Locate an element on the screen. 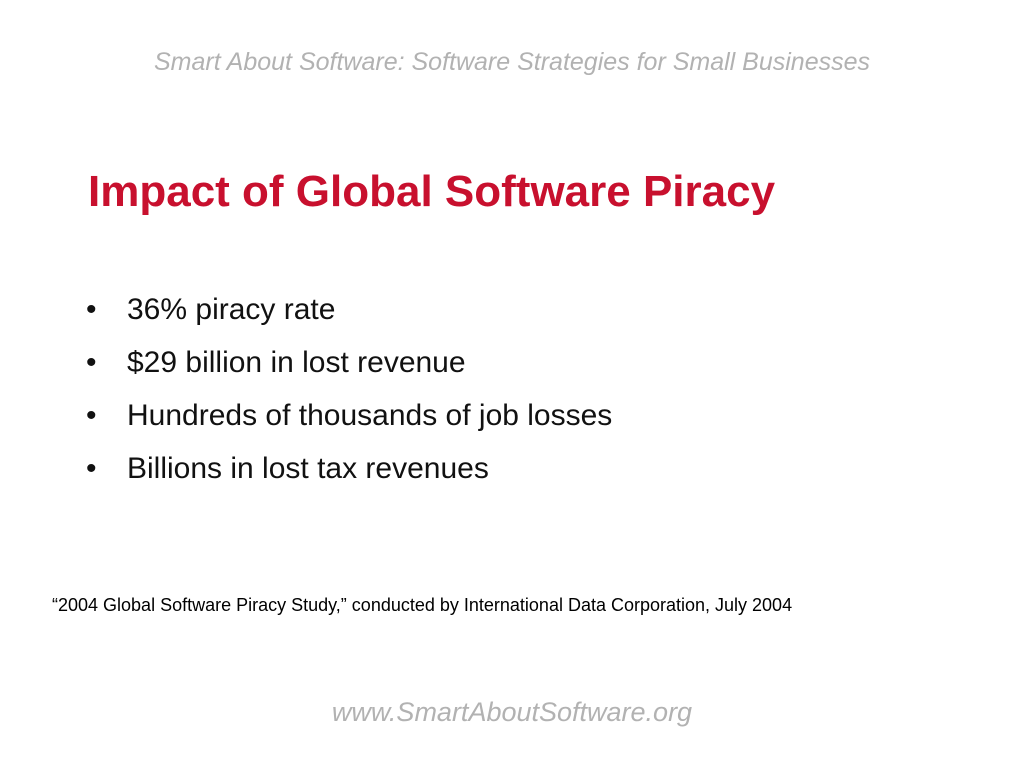 The image size is (1024, 768). bullet-text: $29 billion in lost revenue is located at coordinates (296, 362).